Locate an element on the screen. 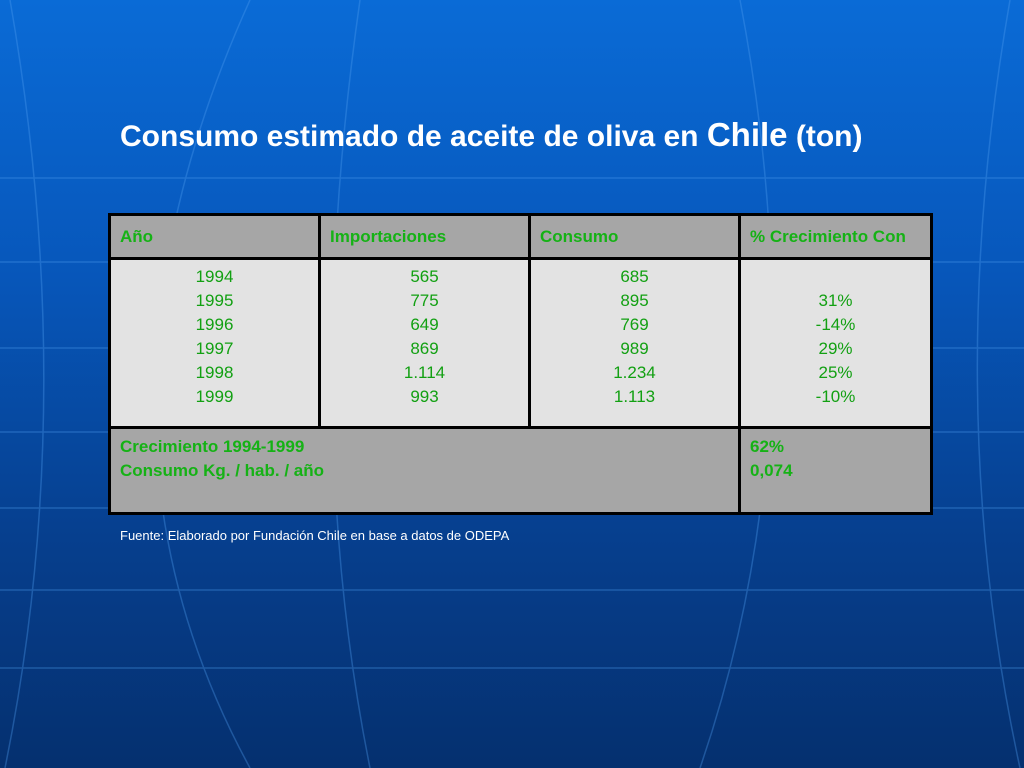  consumption-cell: 685 is located at coordinates (634, 276).